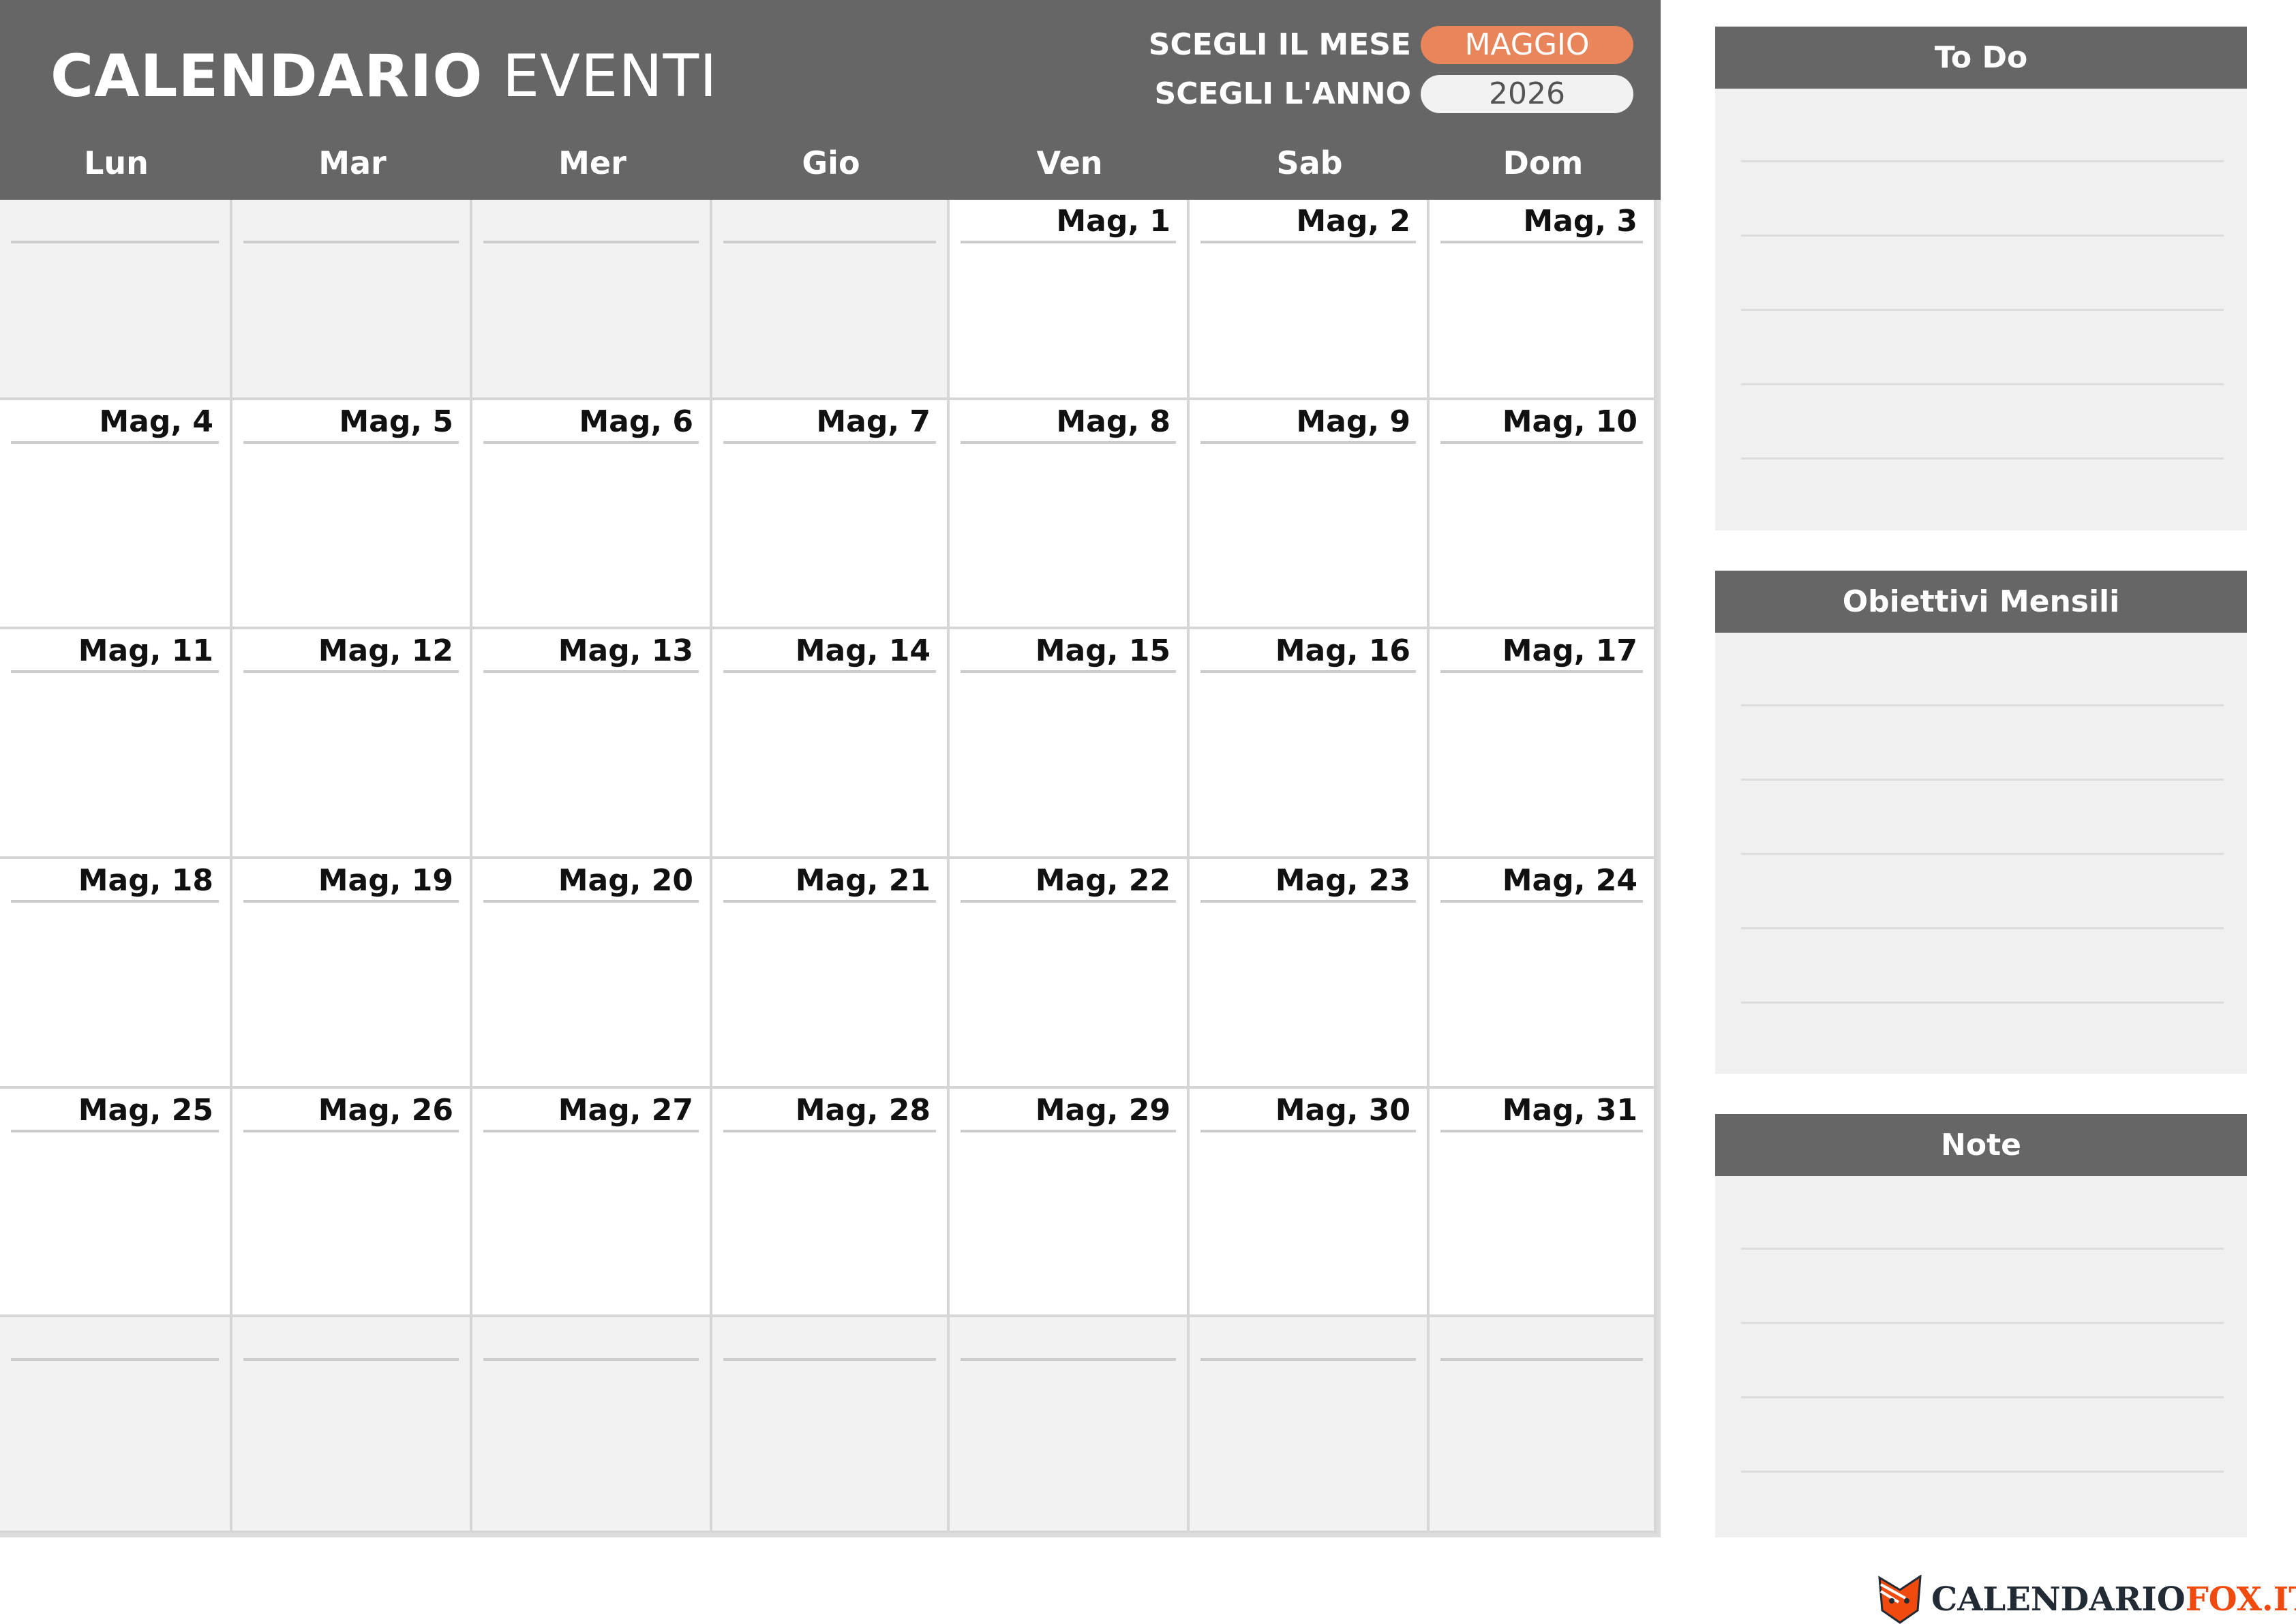  Describe the element at coordinates (1541, 651) in the screenshot. I see `day-label: Mag, 17` at that location.